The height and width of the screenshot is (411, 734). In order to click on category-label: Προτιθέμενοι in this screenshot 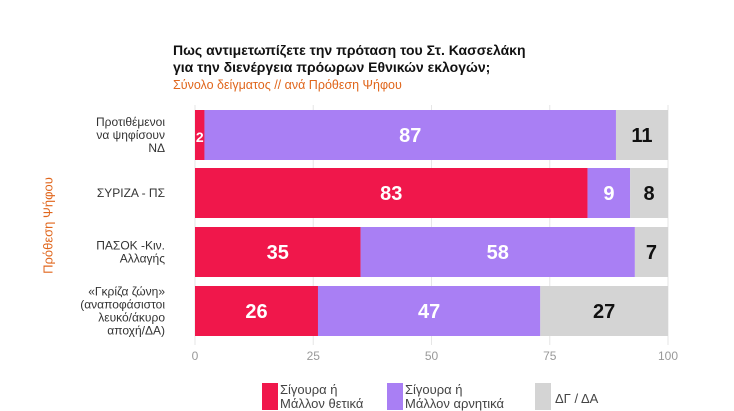, I will do `click(130, 122)`.